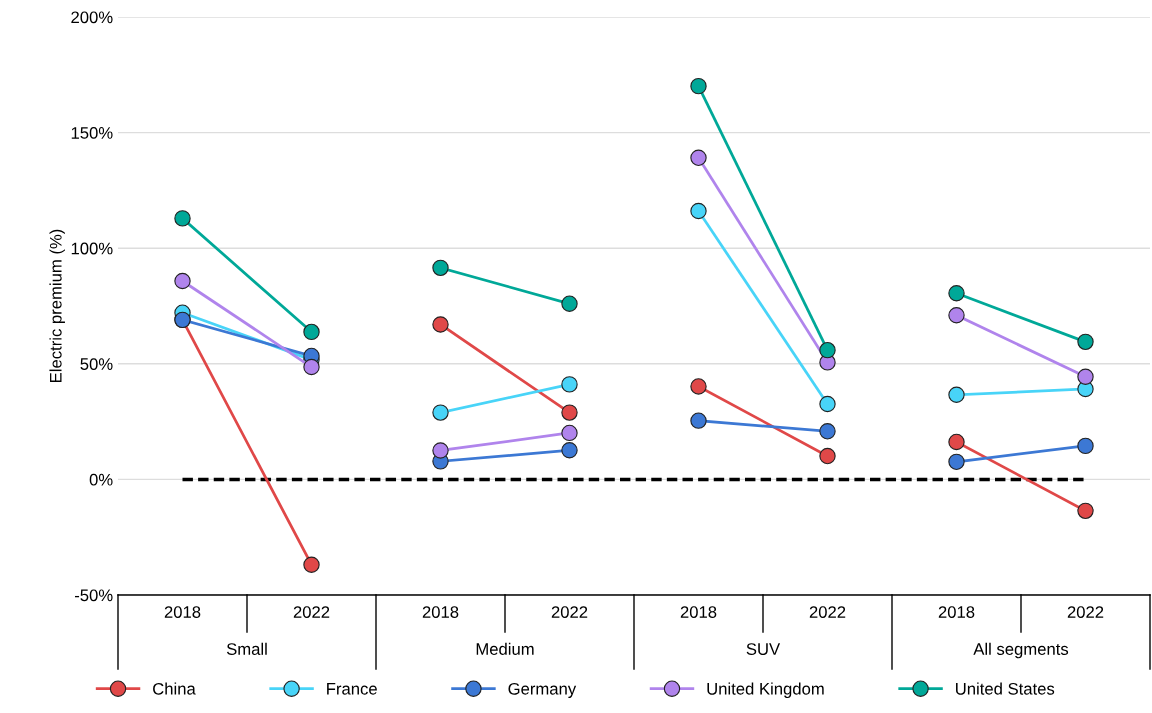 The width and height of the screenshot is (1152, 713). What do you see at coordinates (92, 17) in the screenshot?
I see `y-tick-label: 200%` at bounding box center [92, 17].